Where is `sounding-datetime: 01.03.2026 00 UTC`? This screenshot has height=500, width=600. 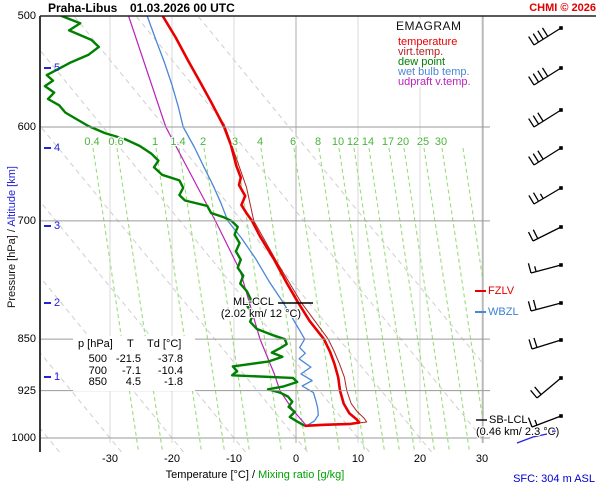 sounding-datetime: 01.03.2026 00 UTC is located at coordinates (182, 8).